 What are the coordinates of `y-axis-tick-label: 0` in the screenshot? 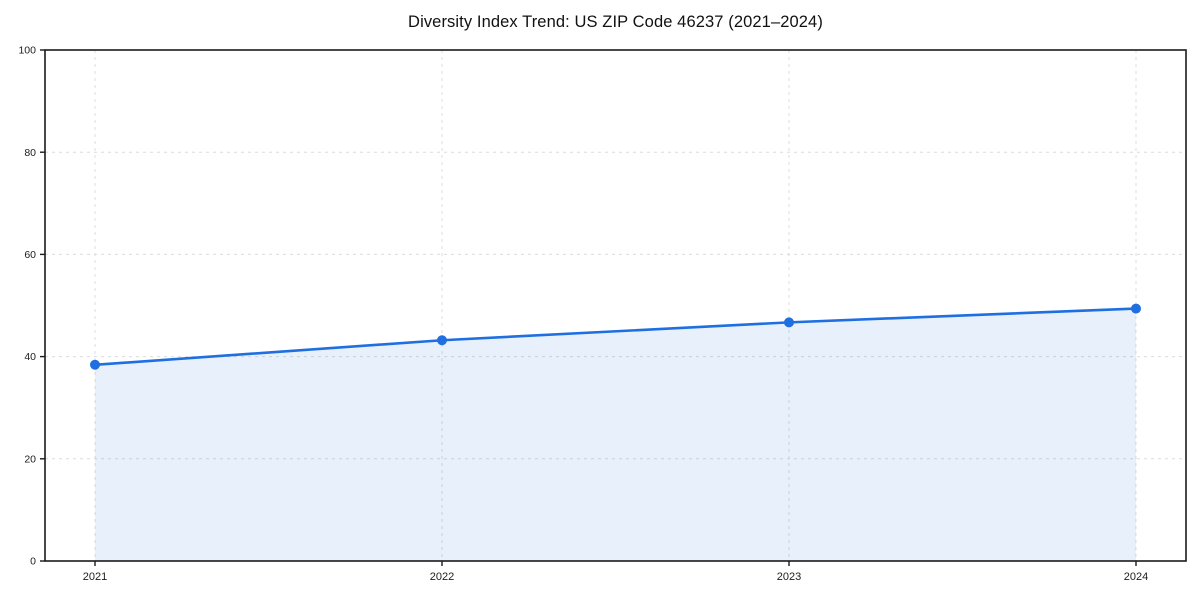 It's located at (33, 562).